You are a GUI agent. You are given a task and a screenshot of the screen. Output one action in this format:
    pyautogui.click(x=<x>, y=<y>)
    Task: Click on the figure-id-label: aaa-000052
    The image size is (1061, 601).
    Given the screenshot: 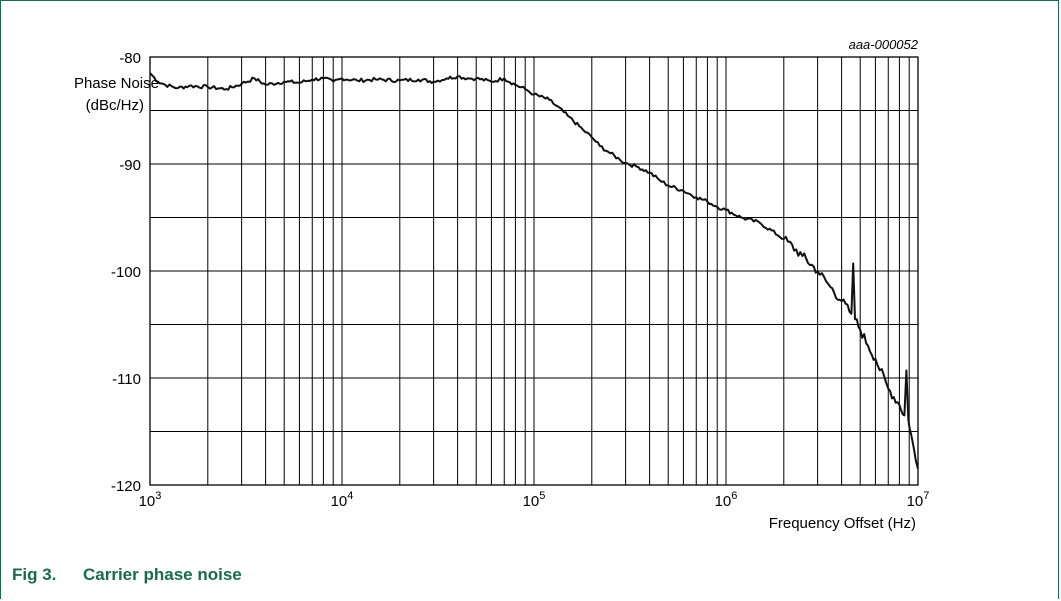 What is the action you would take?
    pyautogui.click(x=884, y=44)
    